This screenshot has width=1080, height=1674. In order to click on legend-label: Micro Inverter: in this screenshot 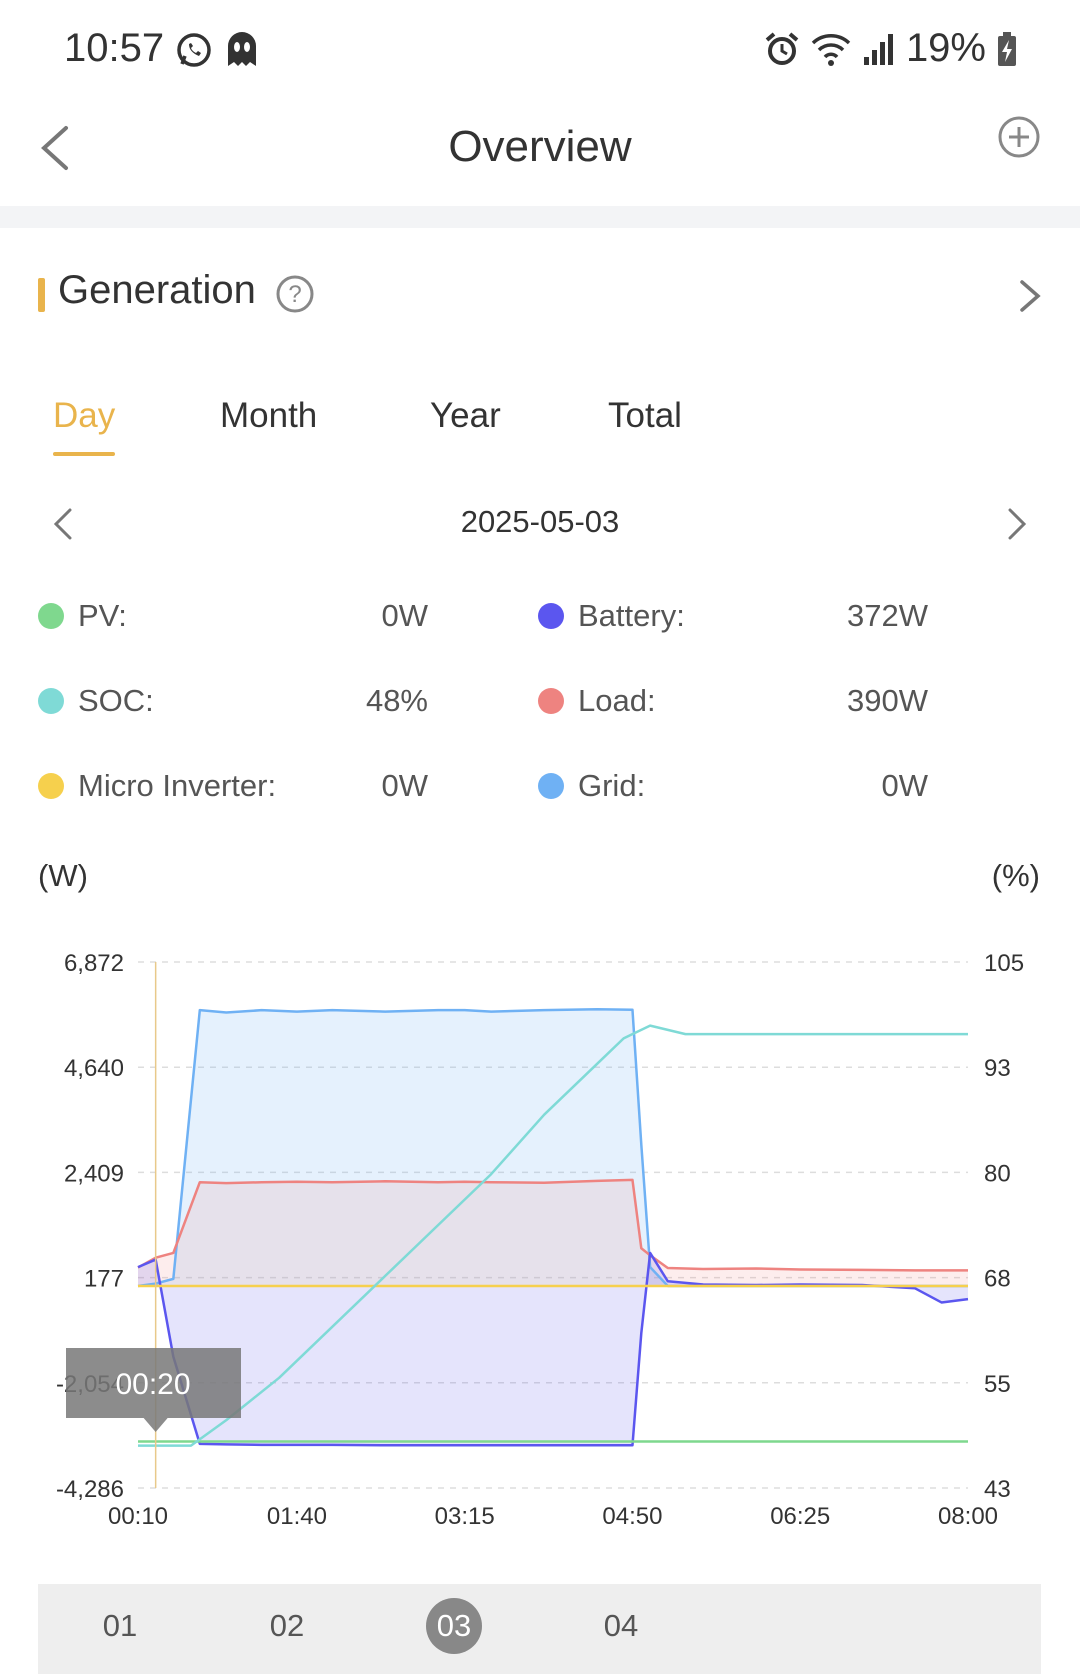, I will do `click(177, 785)`.